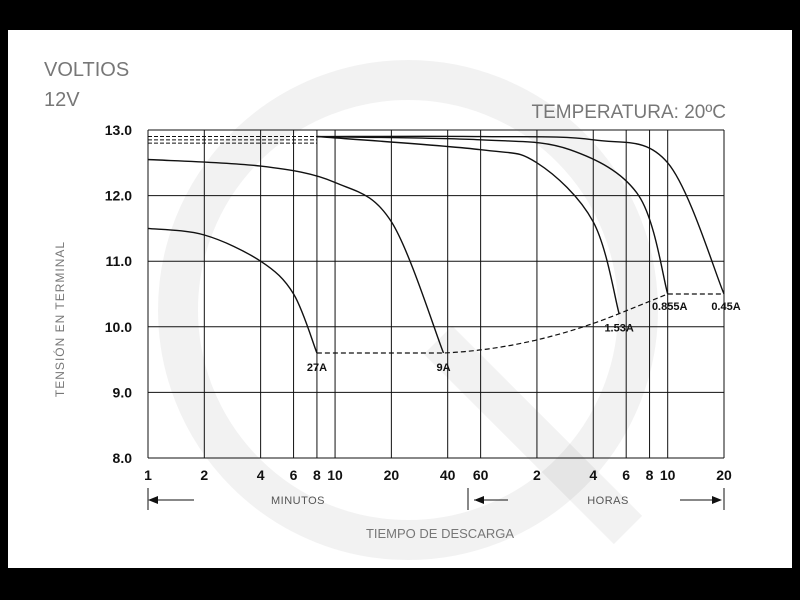  Describe the element at coordinates (628, 112) in the screenshot. I see `temperature-label: TEMPERATURA: 20ºC` at that location.